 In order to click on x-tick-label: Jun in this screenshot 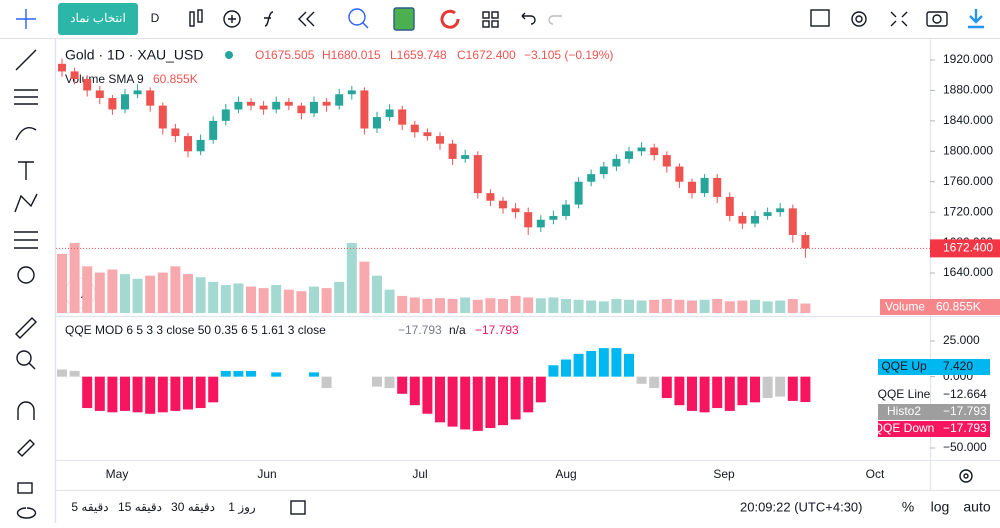, I will do `click(266, 474)`.